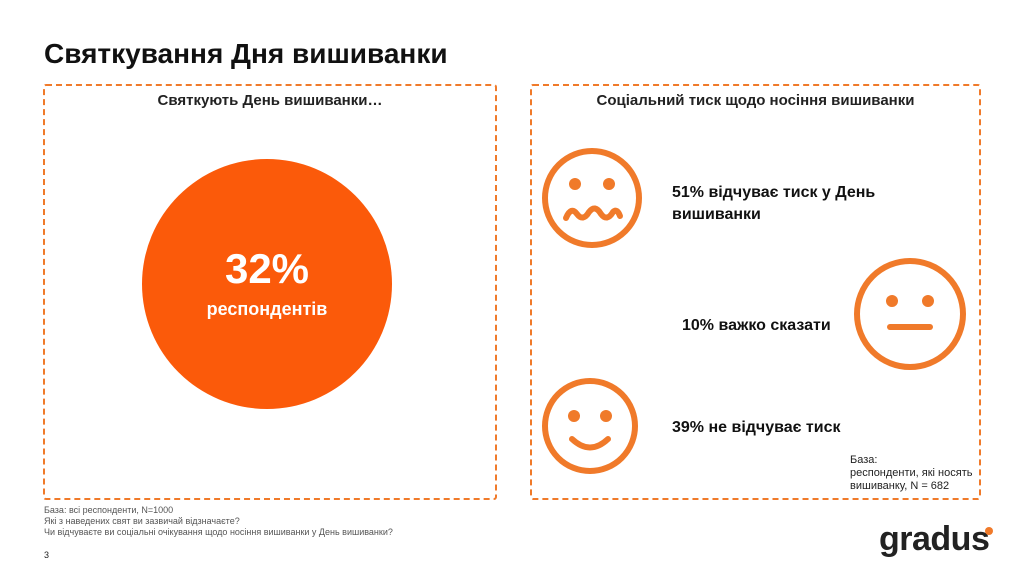 This screenshot has height=576, width=1024. Describe the element at coordinates (773, 204) in the screenshot. I see `stat-feel-pressure: 51% відчуває тиск у День вишиванки` at that location.